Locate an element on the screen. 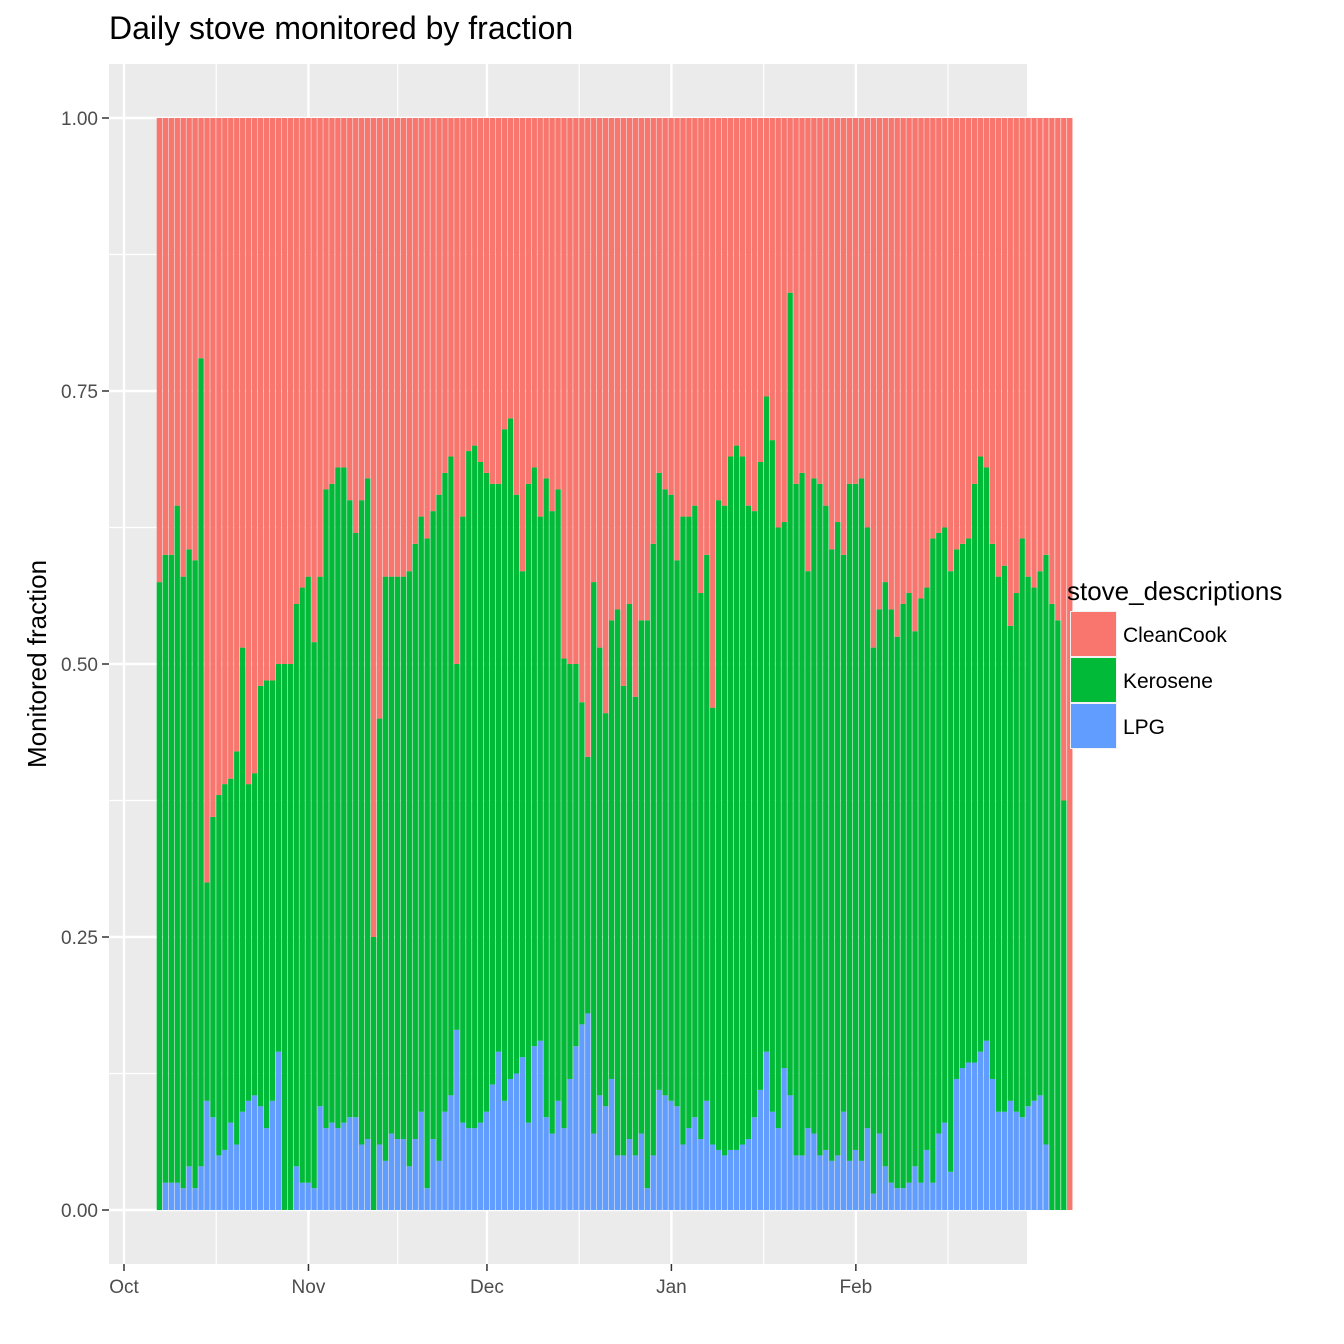  legend-key-cleancook is located at coordinates (1093, 634).